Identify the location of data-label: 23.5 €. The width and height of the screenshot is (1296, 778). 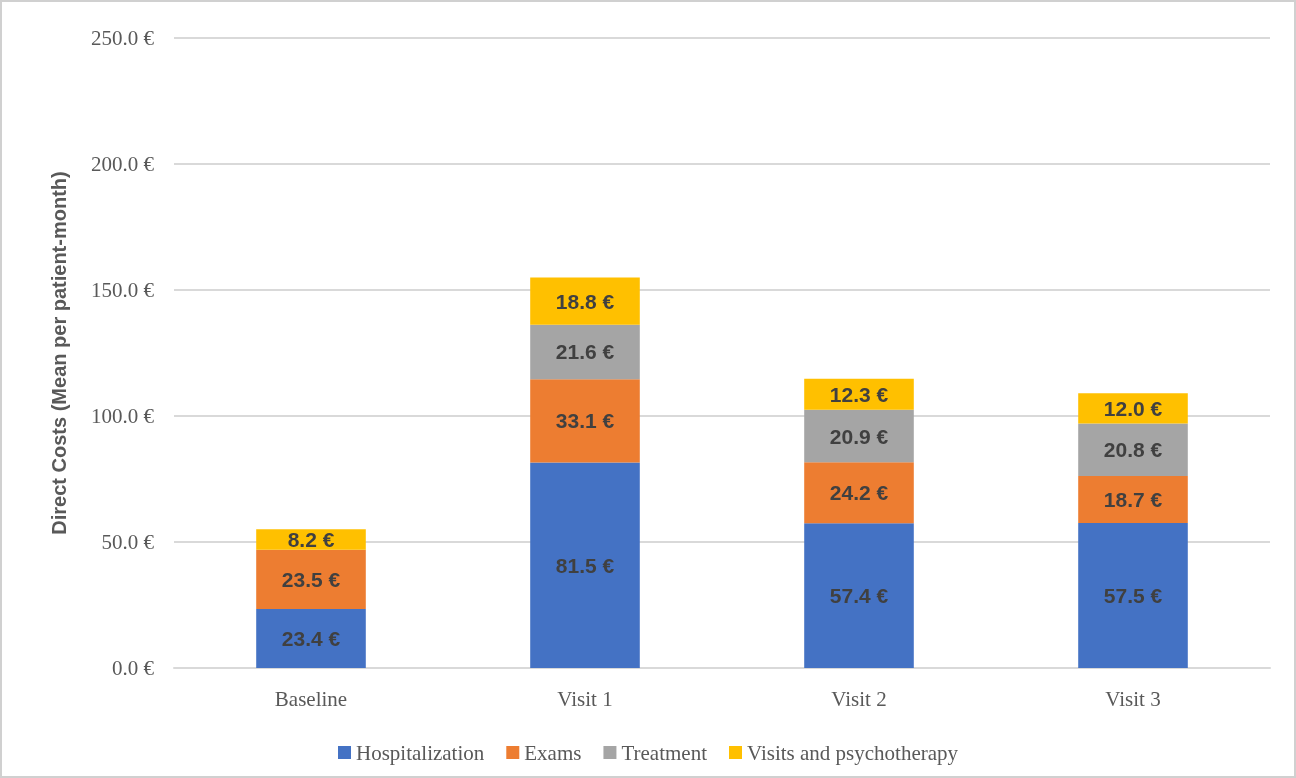
(311, 579).